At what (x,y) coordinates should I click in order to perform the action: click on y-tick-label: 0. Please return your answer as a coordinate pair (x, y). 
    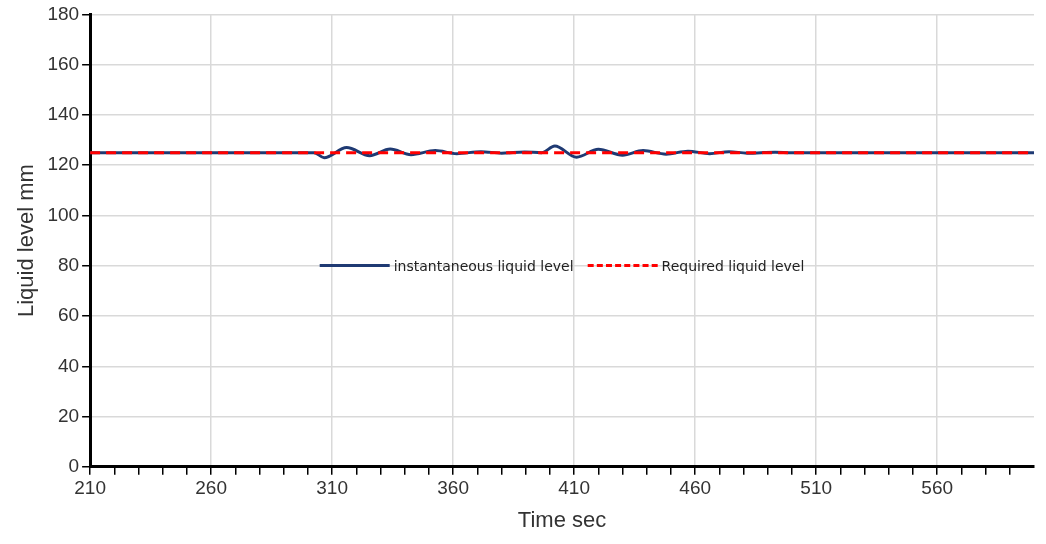
    Looking at the image, I should click on (74, 466).